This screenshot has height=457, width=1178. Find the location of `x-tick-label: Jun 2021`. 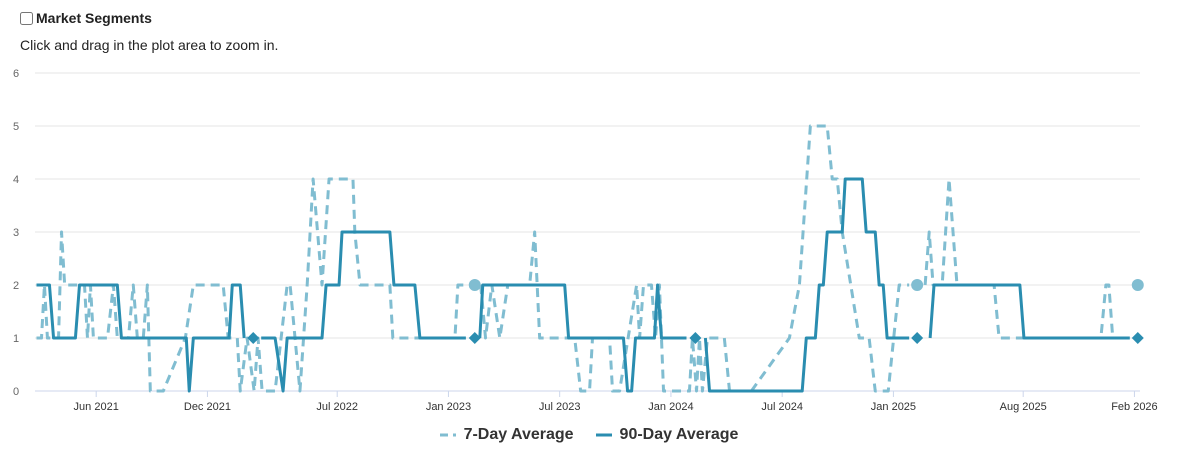

x-tick-label: Jun 2021 is located at coordinates (96, 407).